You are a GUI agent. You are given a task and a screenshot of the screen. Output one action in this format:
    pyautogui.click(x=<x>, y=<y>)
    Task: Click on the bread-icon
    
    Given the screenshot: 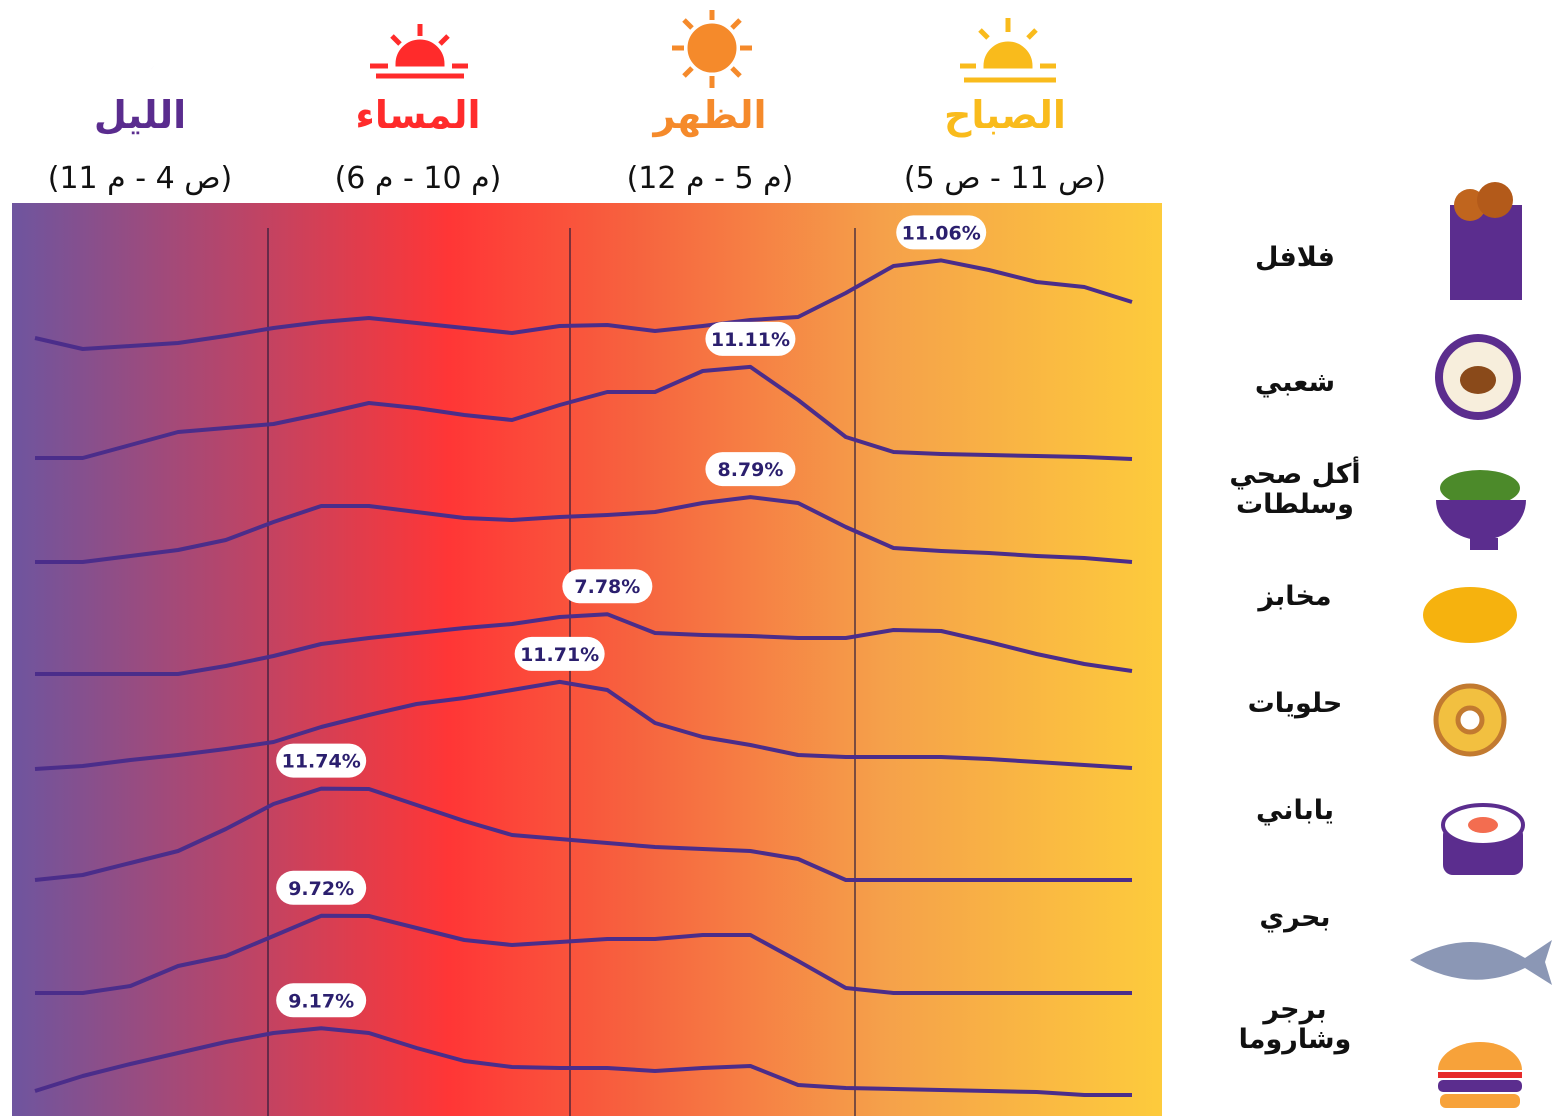 What is the action you would take?
    pyautogui.click(x=1470, y=615)
    